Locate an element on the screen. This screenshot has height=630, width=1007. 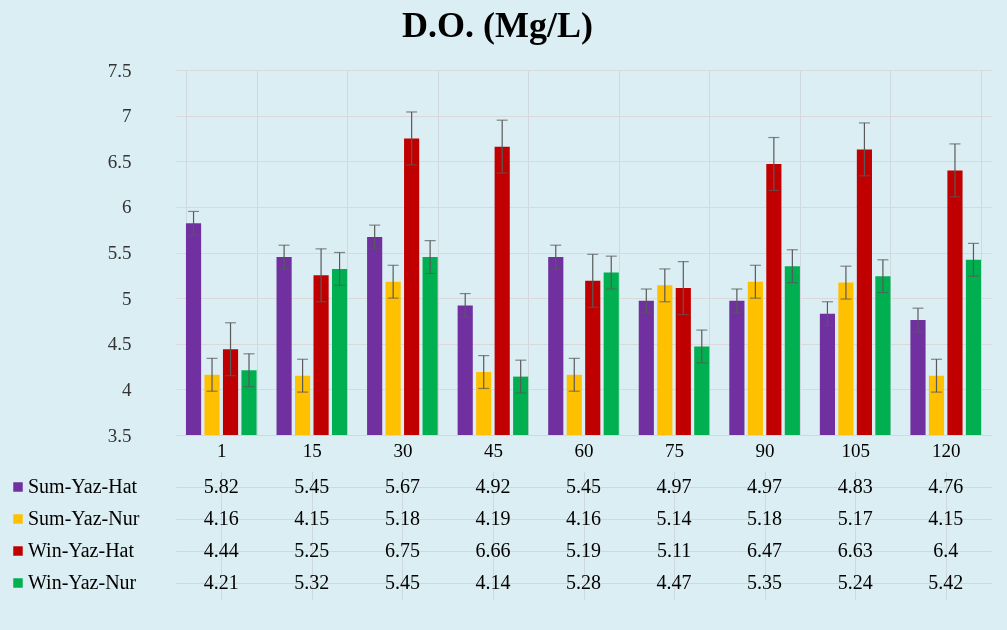
x-tick-label: 60 is located at coordinates (584, 450).